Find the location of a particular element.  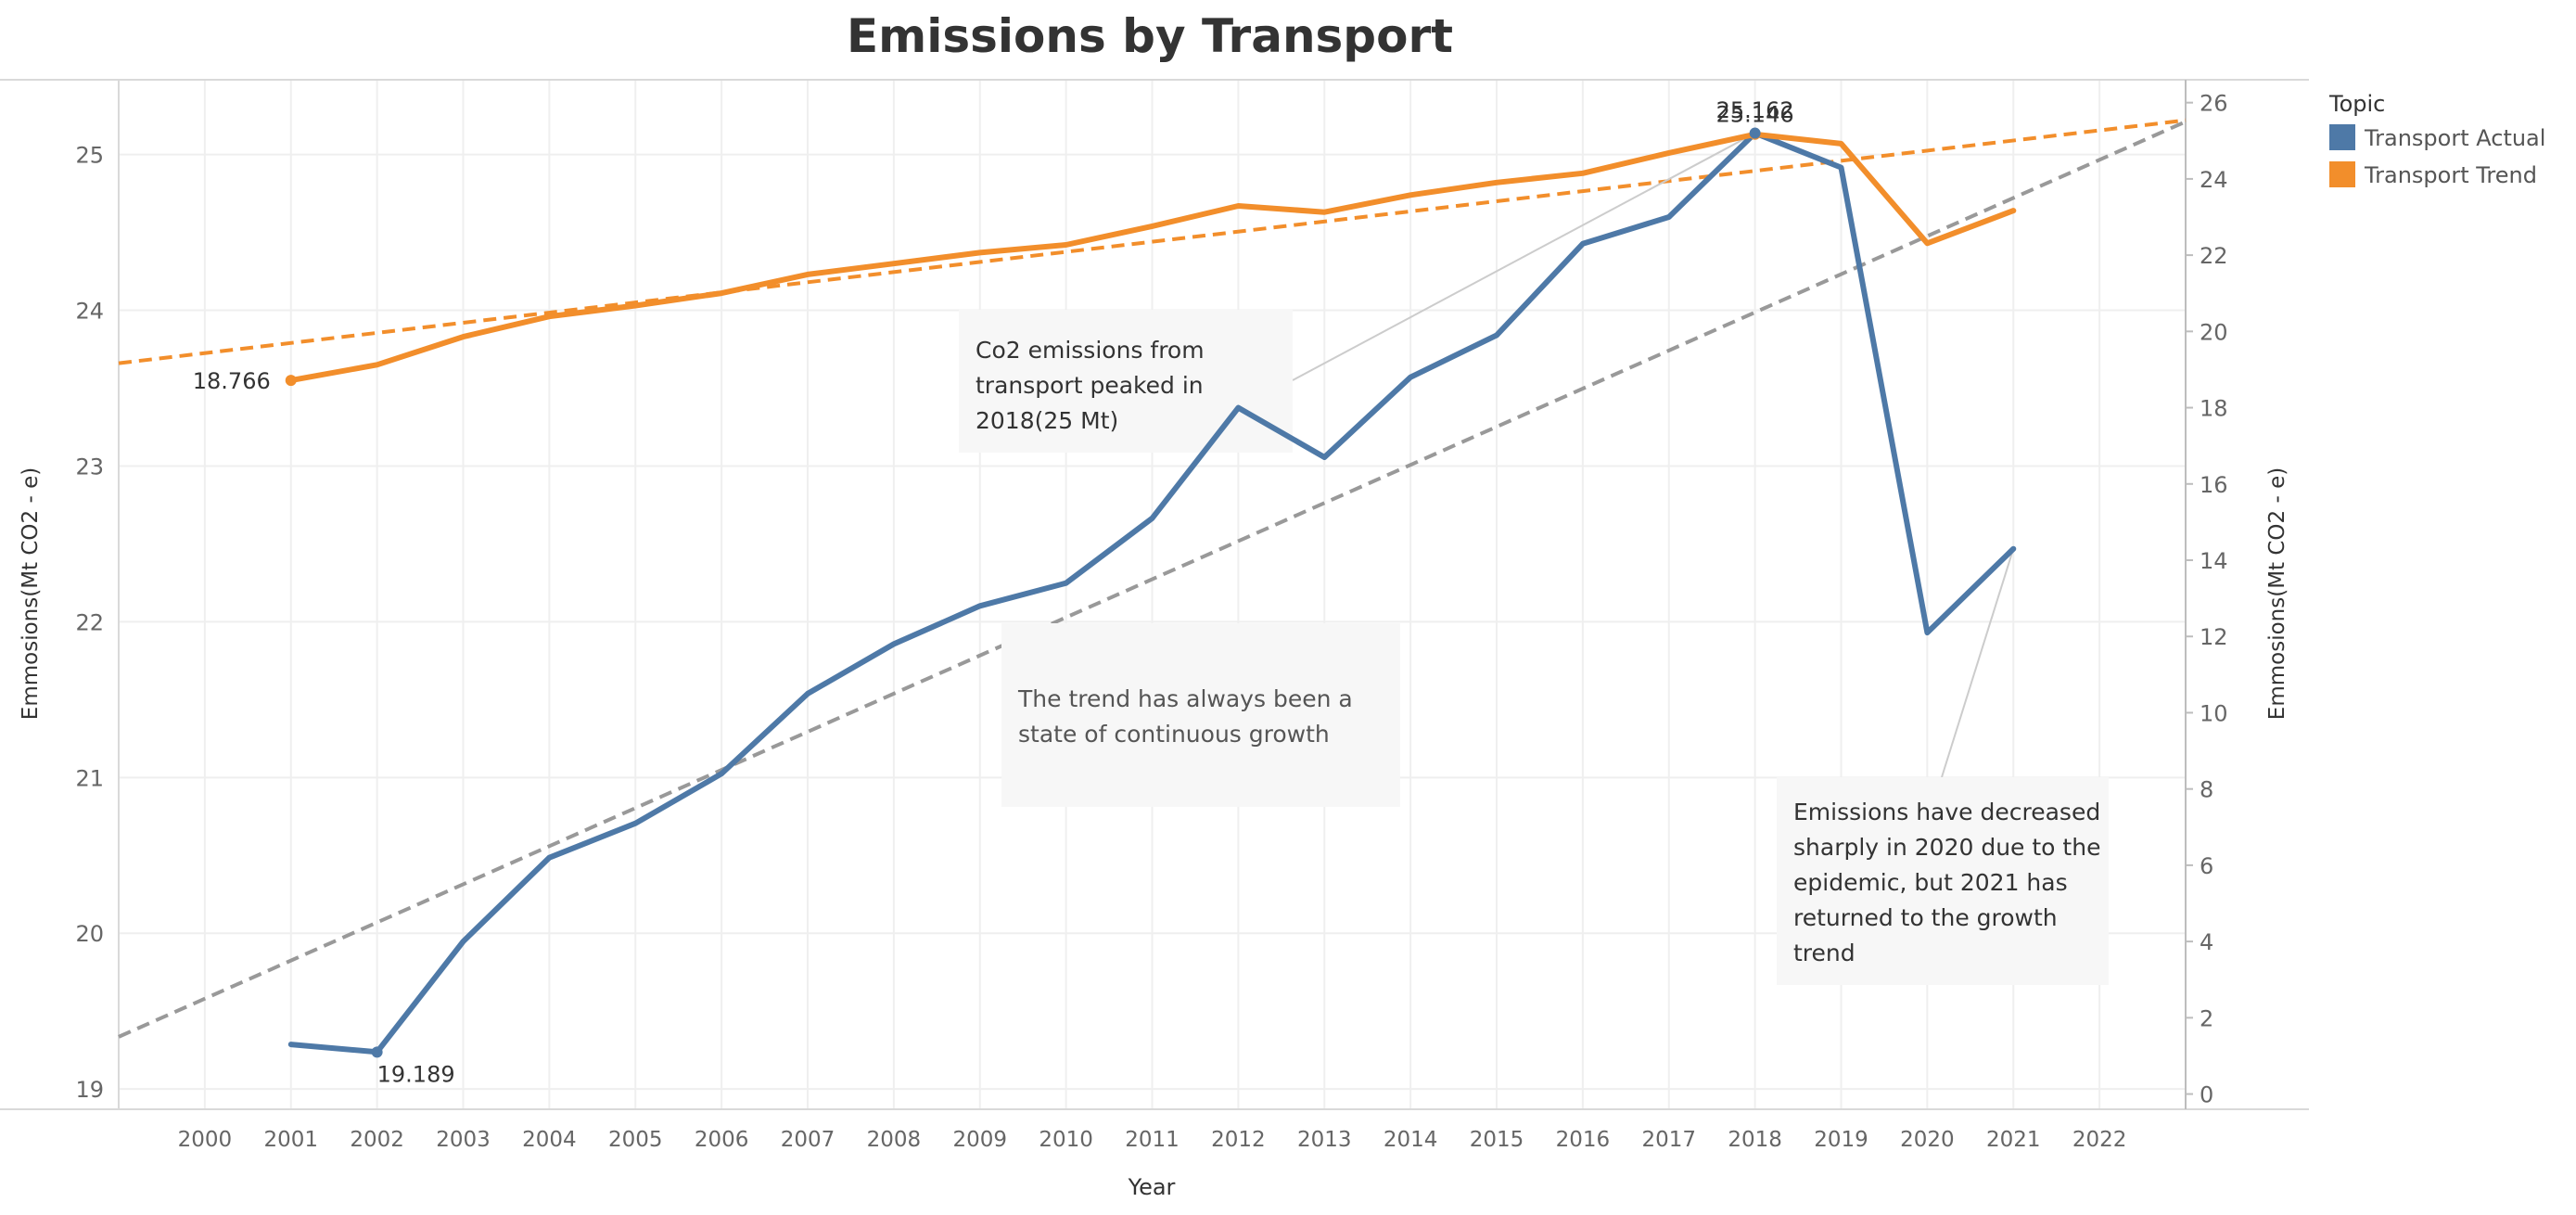

x-tick-label: 2019 is located at coordinates (1841, 1140).